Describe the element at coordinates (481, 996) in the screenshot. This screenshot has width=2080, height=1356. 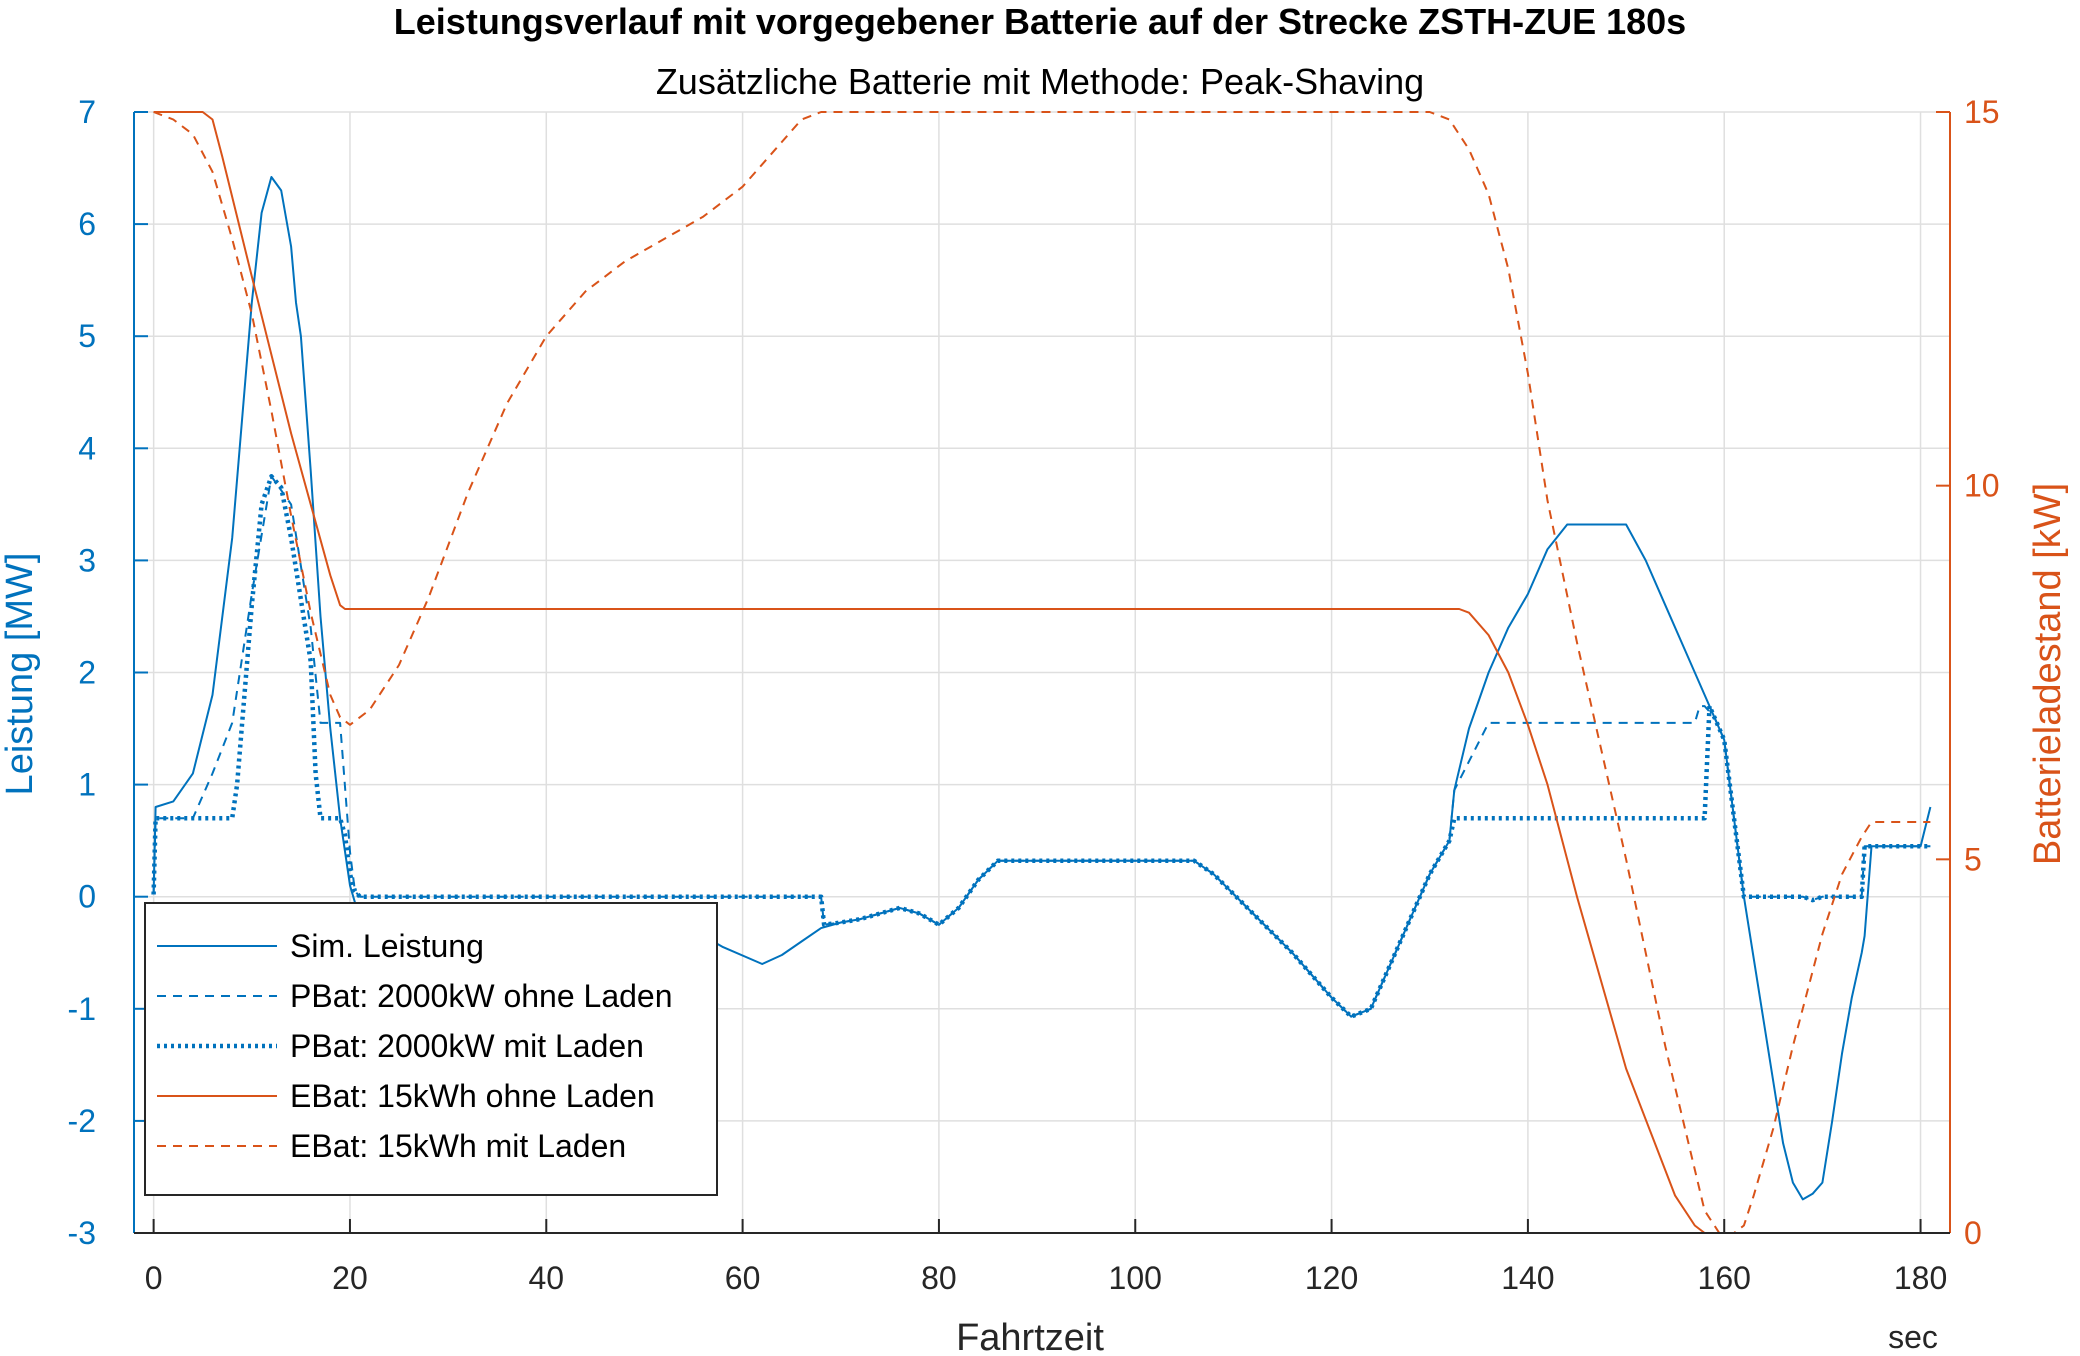
I see `legend-label: PBat: 2000kW ohne Laden` at that location.